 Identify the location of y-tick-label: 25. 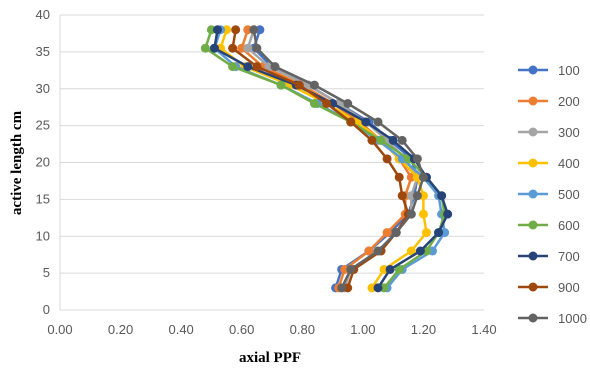
(43, 125).